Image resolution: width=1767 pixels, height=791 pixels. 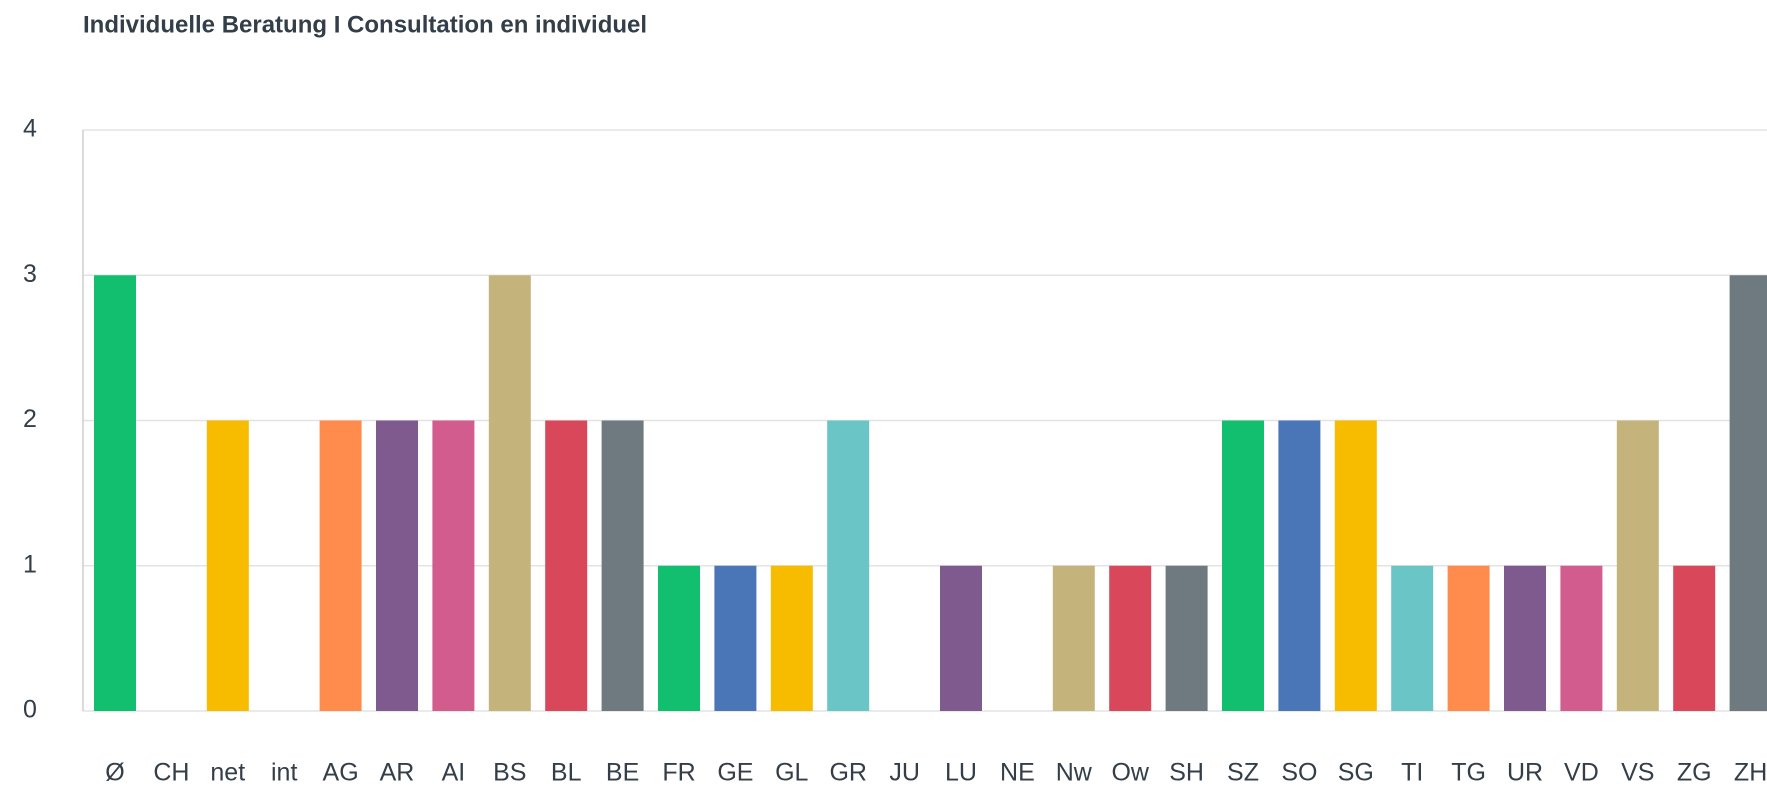 What do you see at coordinates (30, 129) in the screenshot?
I see `y-tick-label: 4` at bounding box center [30, 129].